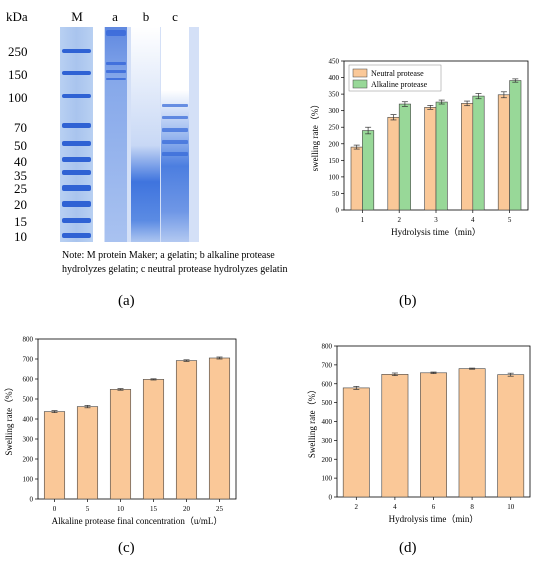 This screenshot has height=561, width=550. Describe the element at coordinates (220, 509) in the screenshot. I see `x-tick-label: 25` at that location.